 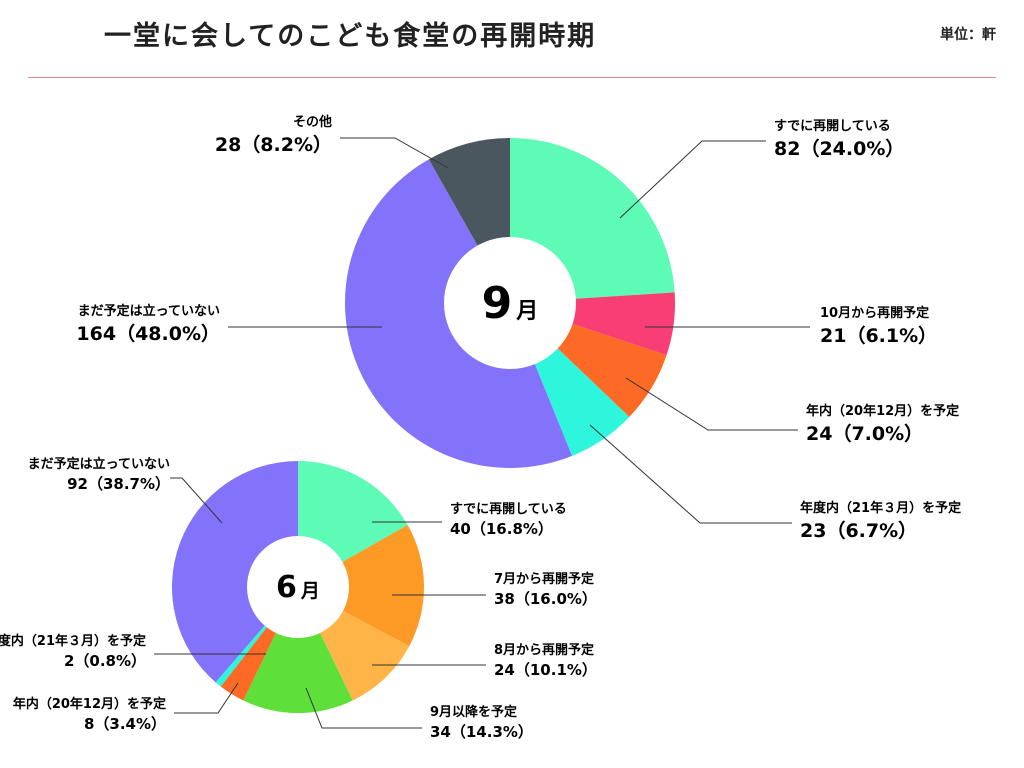 I want to click on slice-value-label: 164（48.0%）, so click(x=148, y=333).